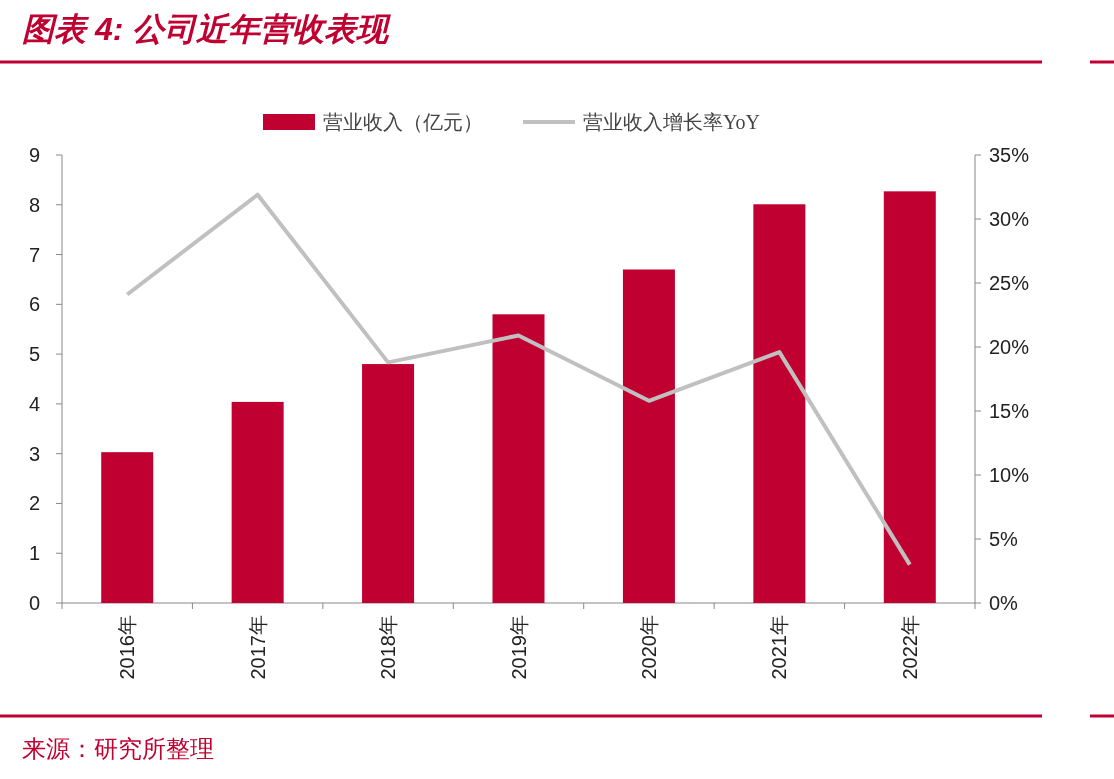 This screenshot has height=779, width=1114. What do you see at coordinates (34, 304) in the screenshot?
I see `y-tick-label: 6` at bounding box center [34, 304].